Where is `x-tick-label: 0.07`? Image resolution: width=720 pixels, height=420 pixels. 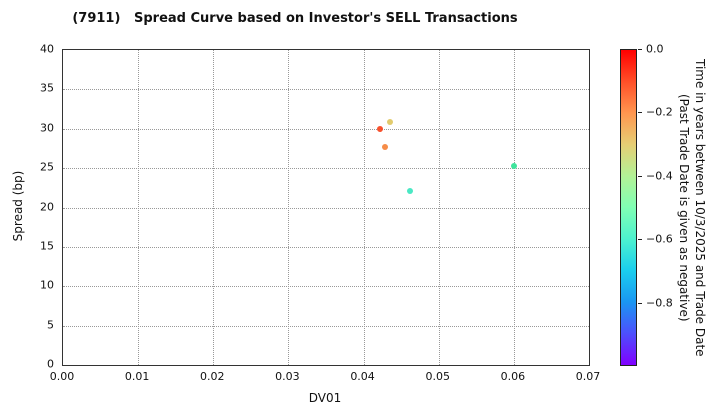
x-tick-label: 0.07 is located at coordinates (588, 376).